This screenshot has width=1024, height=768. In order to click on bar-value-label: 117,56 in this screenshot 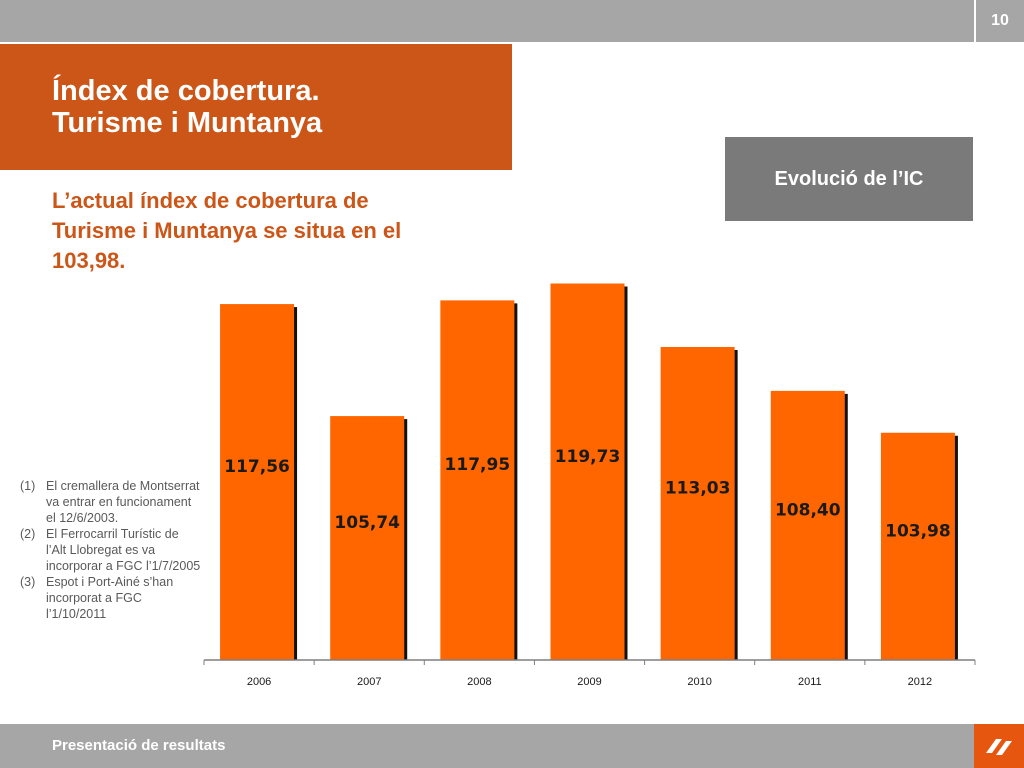, I will do `click(257, 467)`.